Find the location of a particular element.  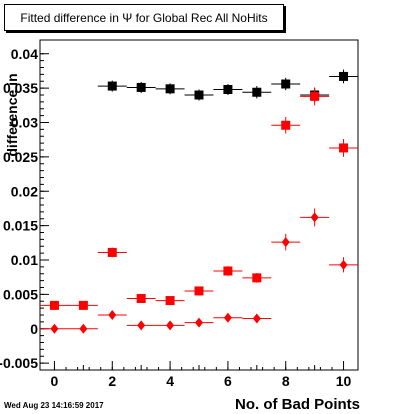

x-tick-label: 4 is located at coordinates (170, 381).